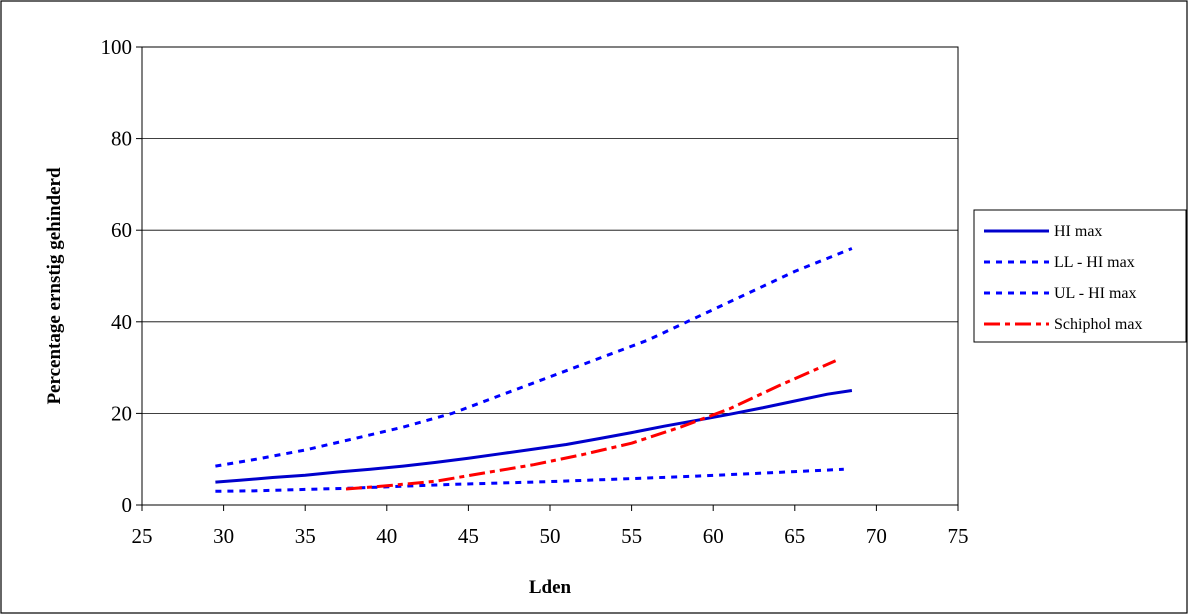 This screenshot has width=1188, height=614. Describe the element at coordinates (958, 536) in the screenshot. I see `x-tick-label: 75` at that location.